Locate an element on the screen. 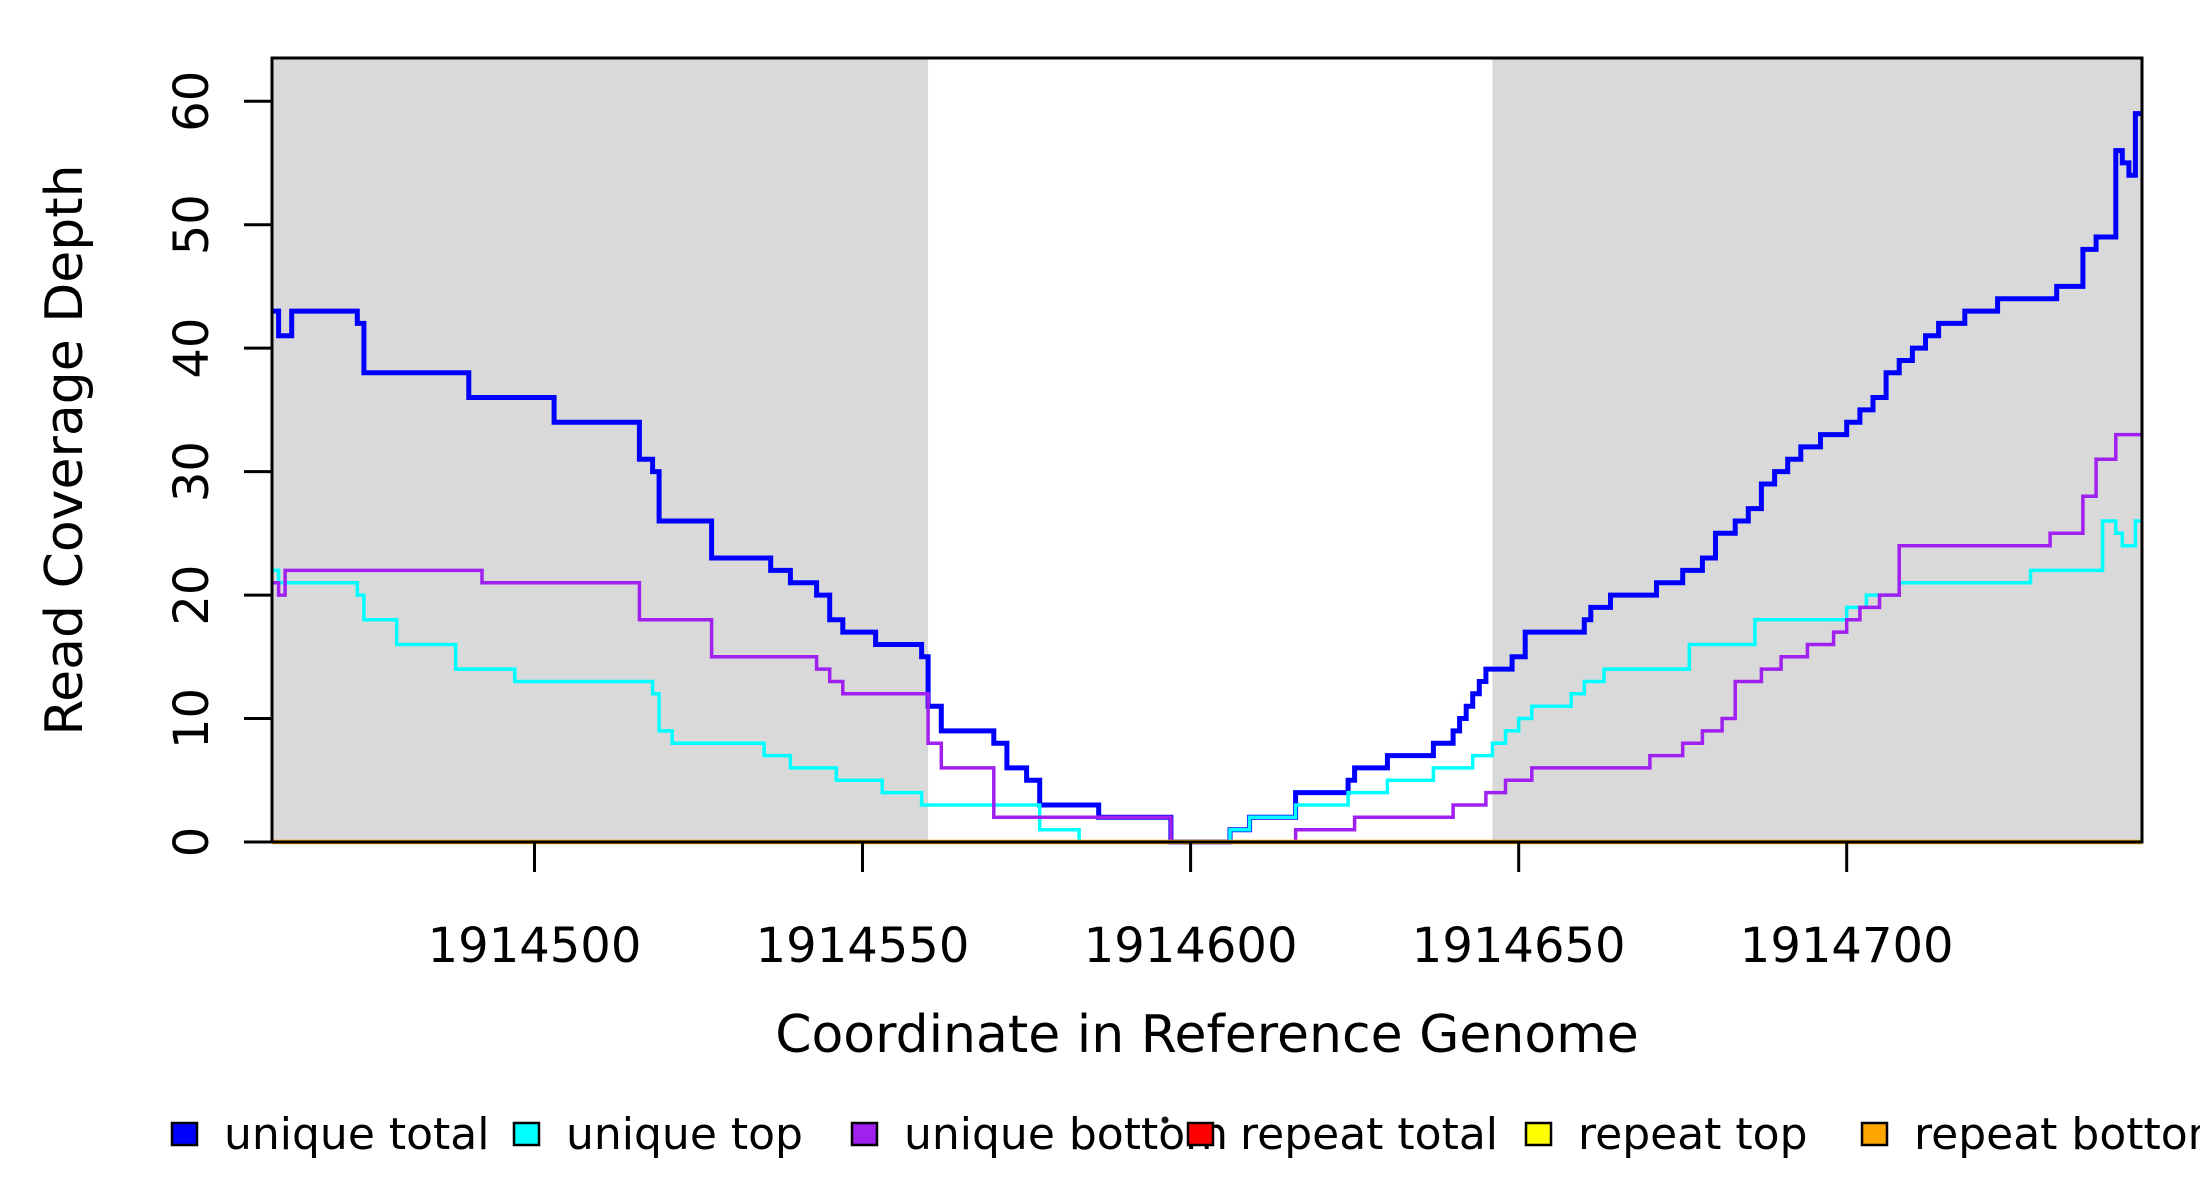 The height and width of the screenshot is (1200, 2200). legend-label: repeat top is located at coordinates (1693, 1134).